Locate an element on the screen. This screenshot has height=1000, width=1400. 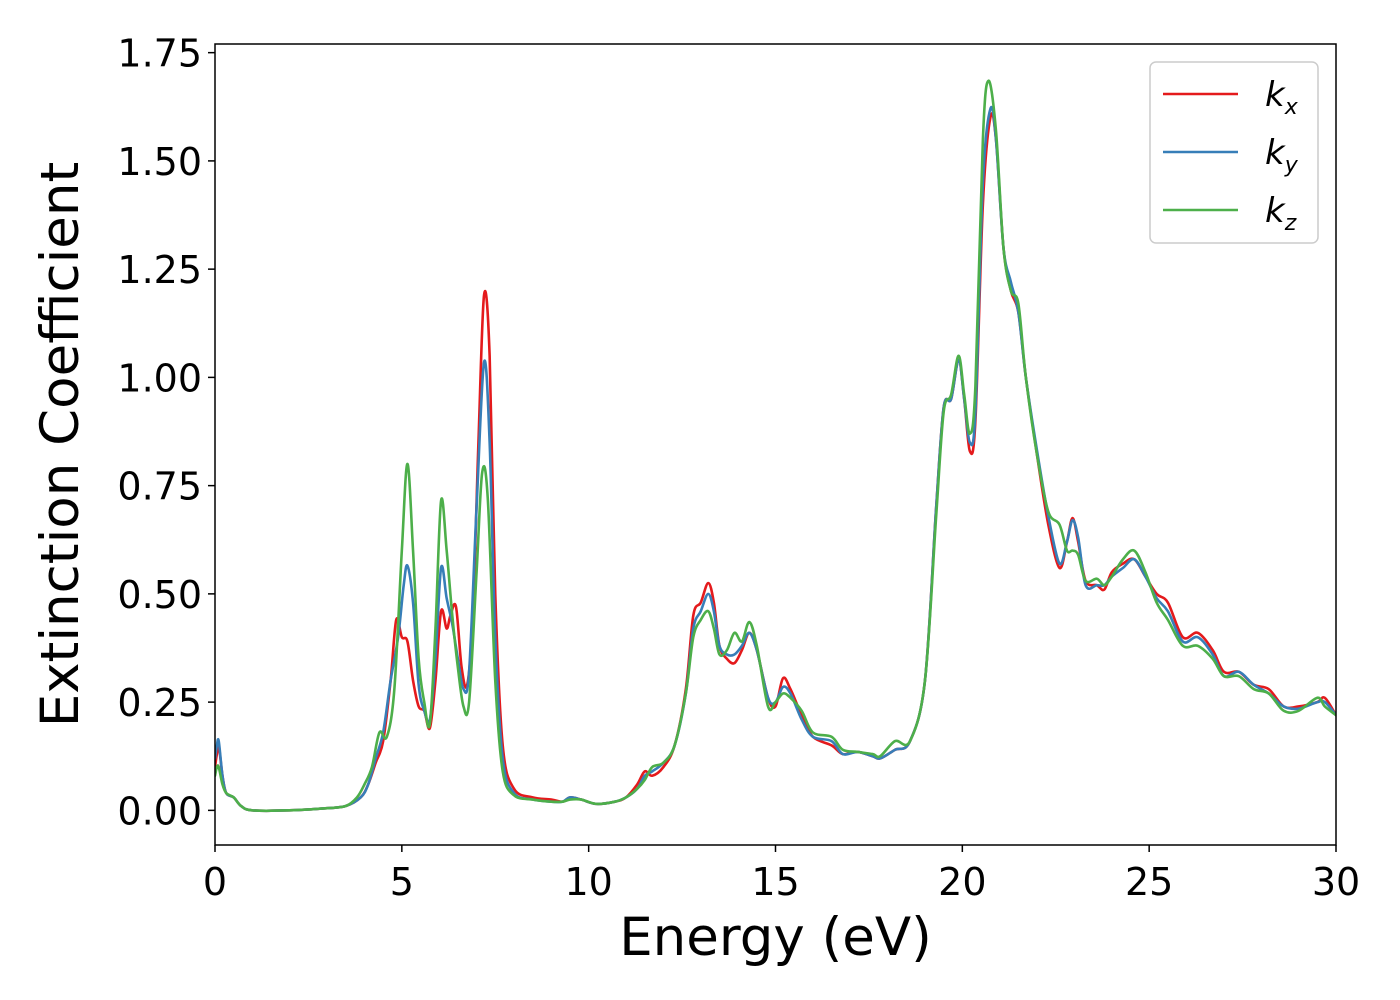
x-tick-label: 20 is located at coordinates (962, 882).